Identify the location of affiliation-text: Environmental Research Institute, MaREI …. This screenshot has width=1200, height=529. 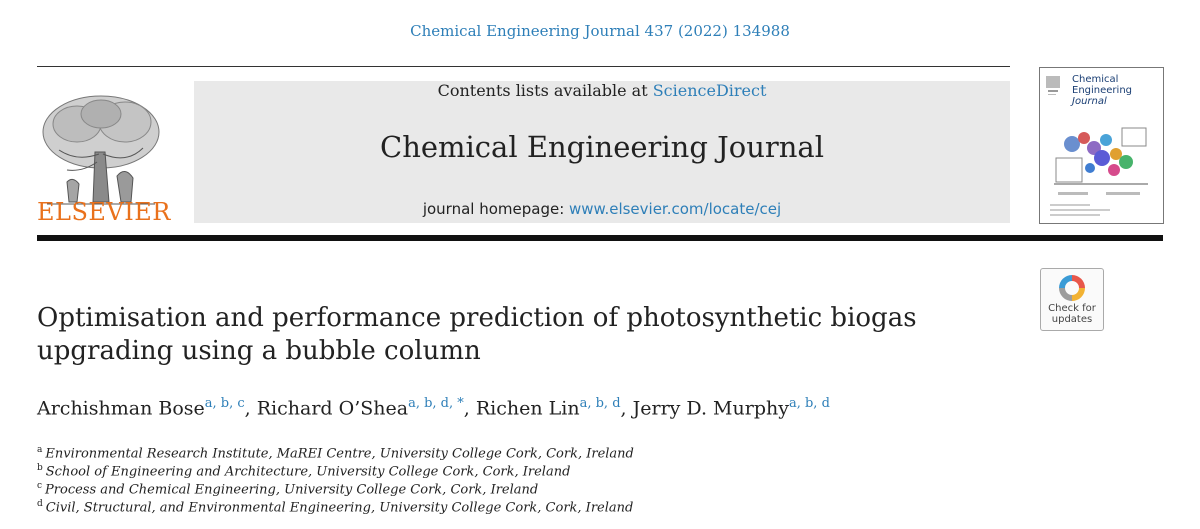
(339, 454).